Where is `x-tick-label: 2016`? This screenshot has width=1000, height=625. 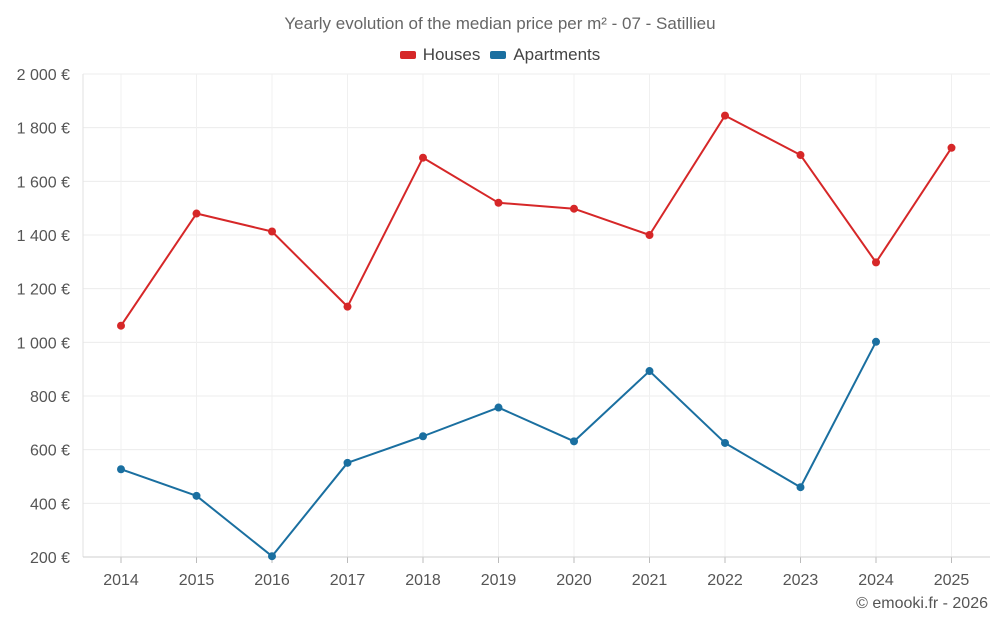 x-tick-label: 2016 is located at coordinates (272, 580).